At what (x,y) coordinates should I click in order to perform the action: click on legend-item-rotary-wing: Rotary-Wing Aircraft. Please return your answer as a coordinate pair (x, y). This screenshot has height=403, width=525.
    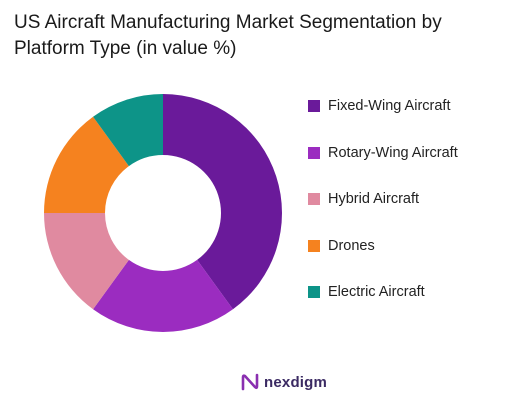
    Looking at the image, I should click on (415, 153).